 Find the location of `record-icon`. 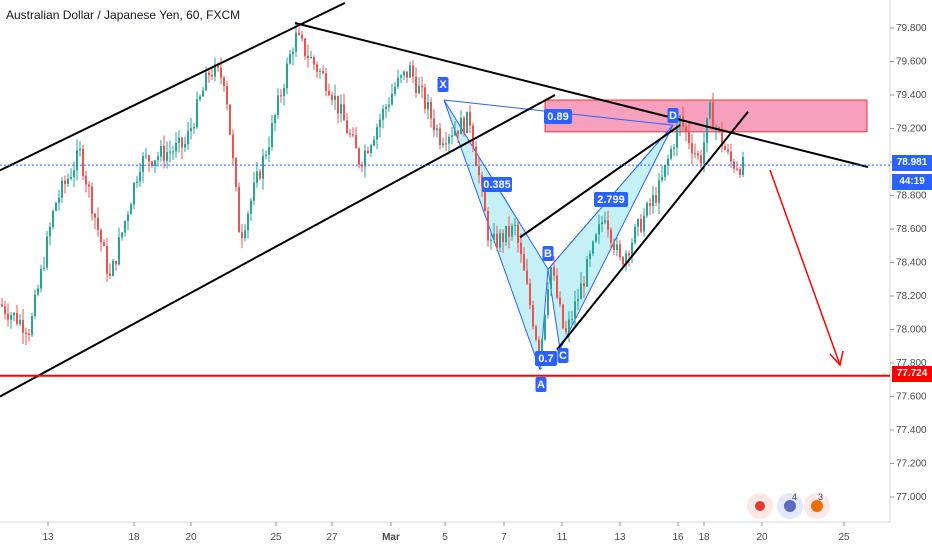

record-icon is located at coordinates (760, 506).